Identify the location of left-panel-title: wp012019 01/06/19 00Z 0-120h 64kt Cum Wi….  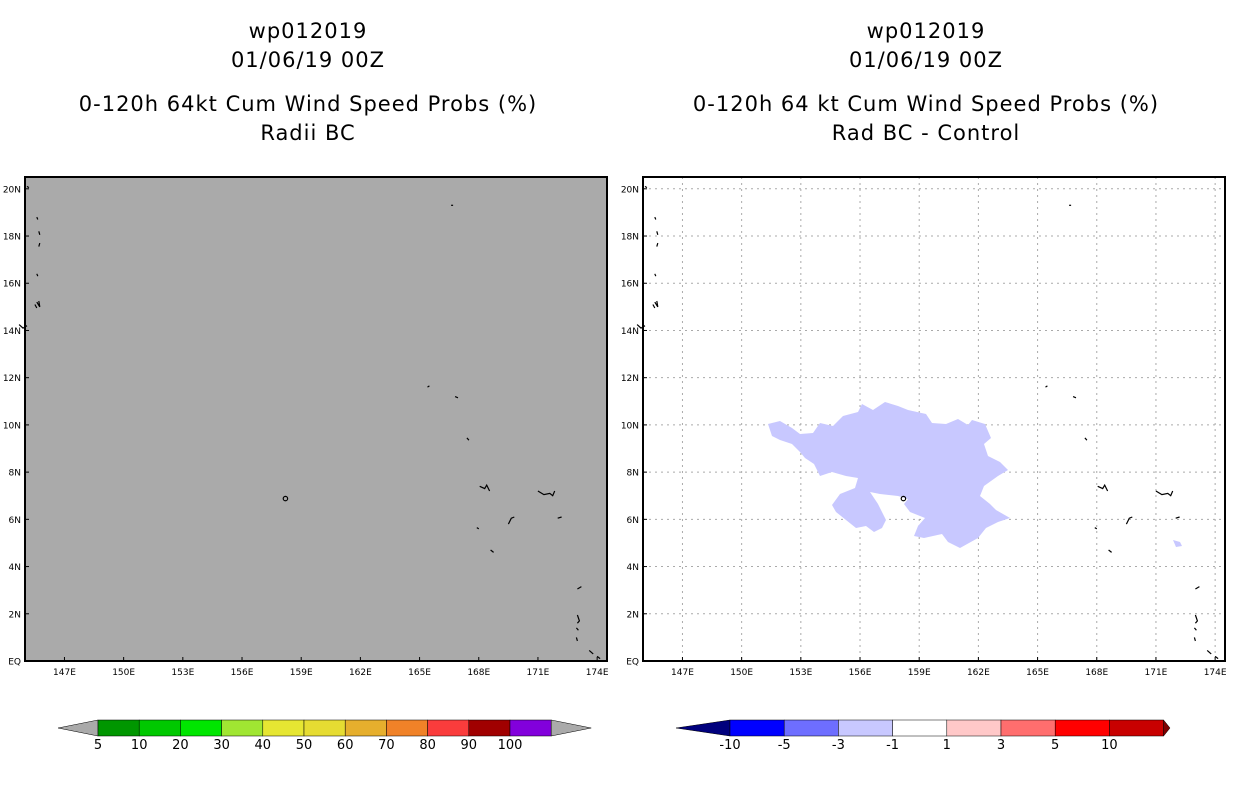
(308, 82).